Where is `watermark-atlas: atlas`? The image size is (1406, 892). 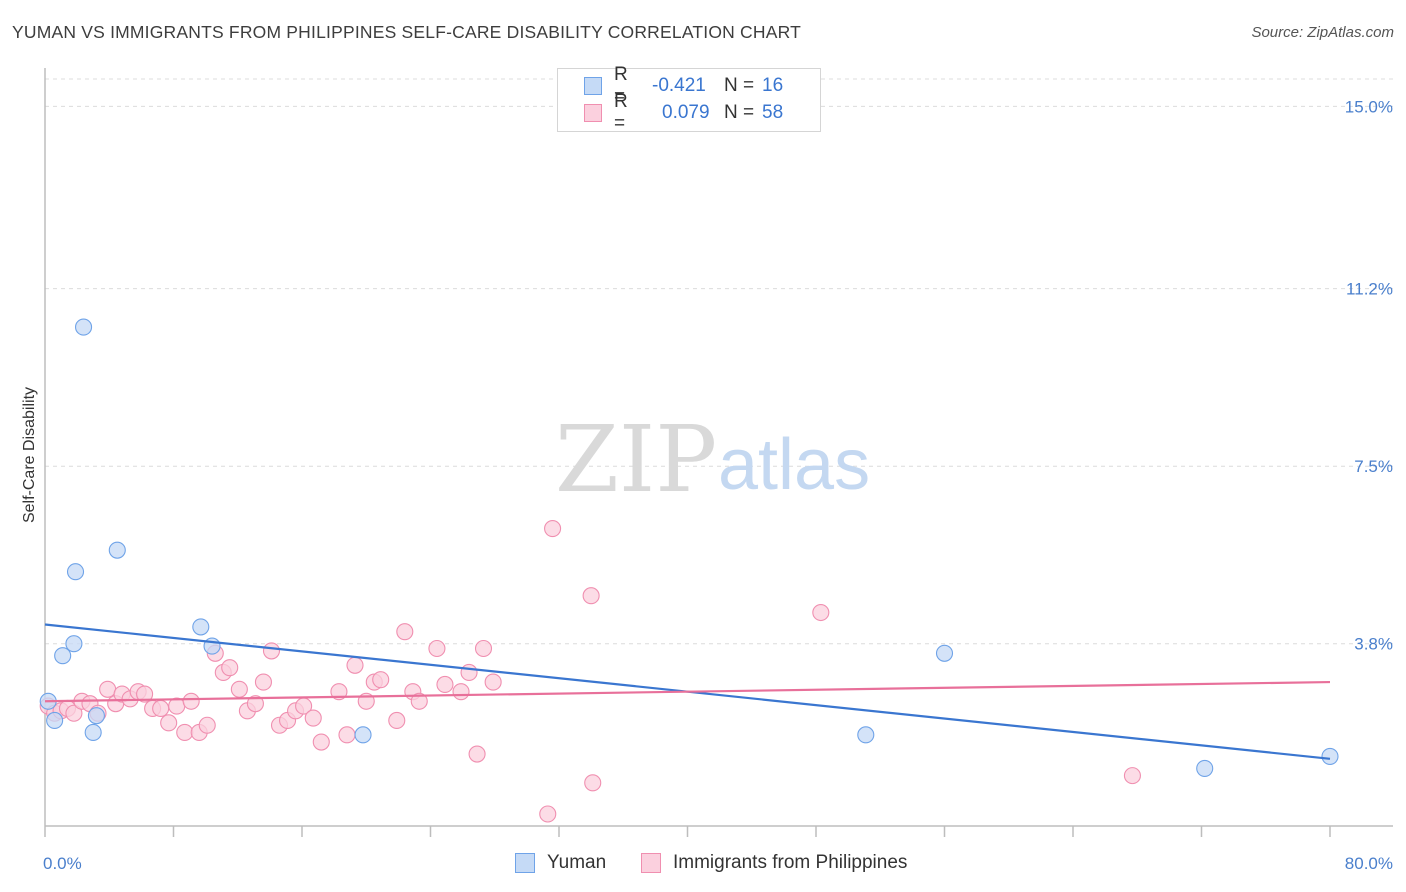
watermark-atlas: atlas is located at coordinates (794, 465).